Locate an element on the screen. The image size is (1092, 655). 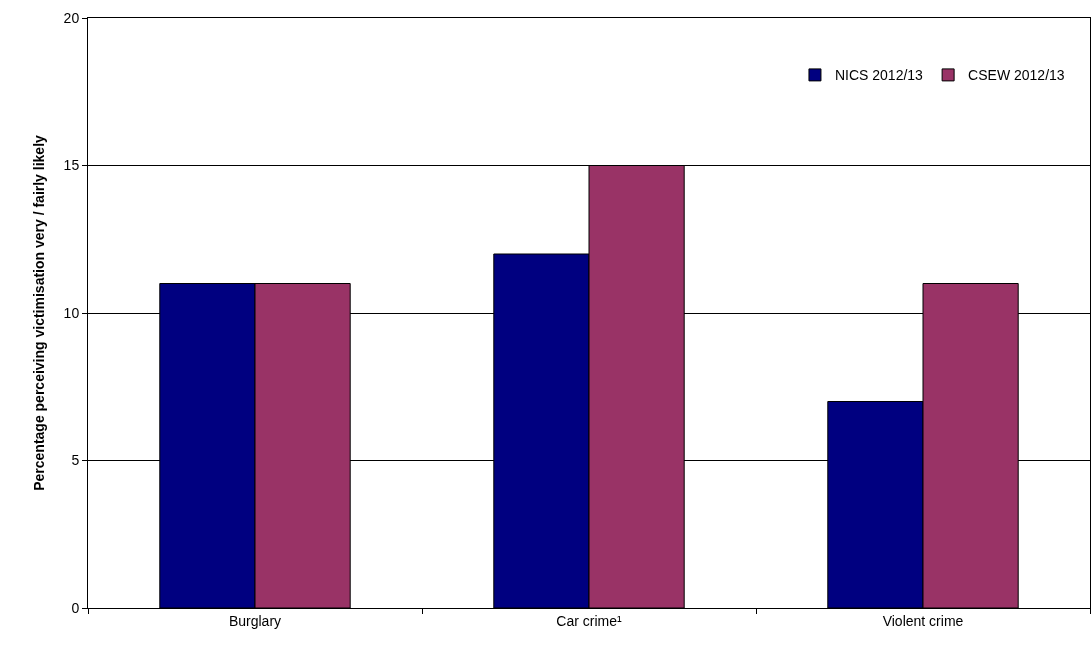
x-tick-label: Car crime¹ is located at coordinates (589, 620).